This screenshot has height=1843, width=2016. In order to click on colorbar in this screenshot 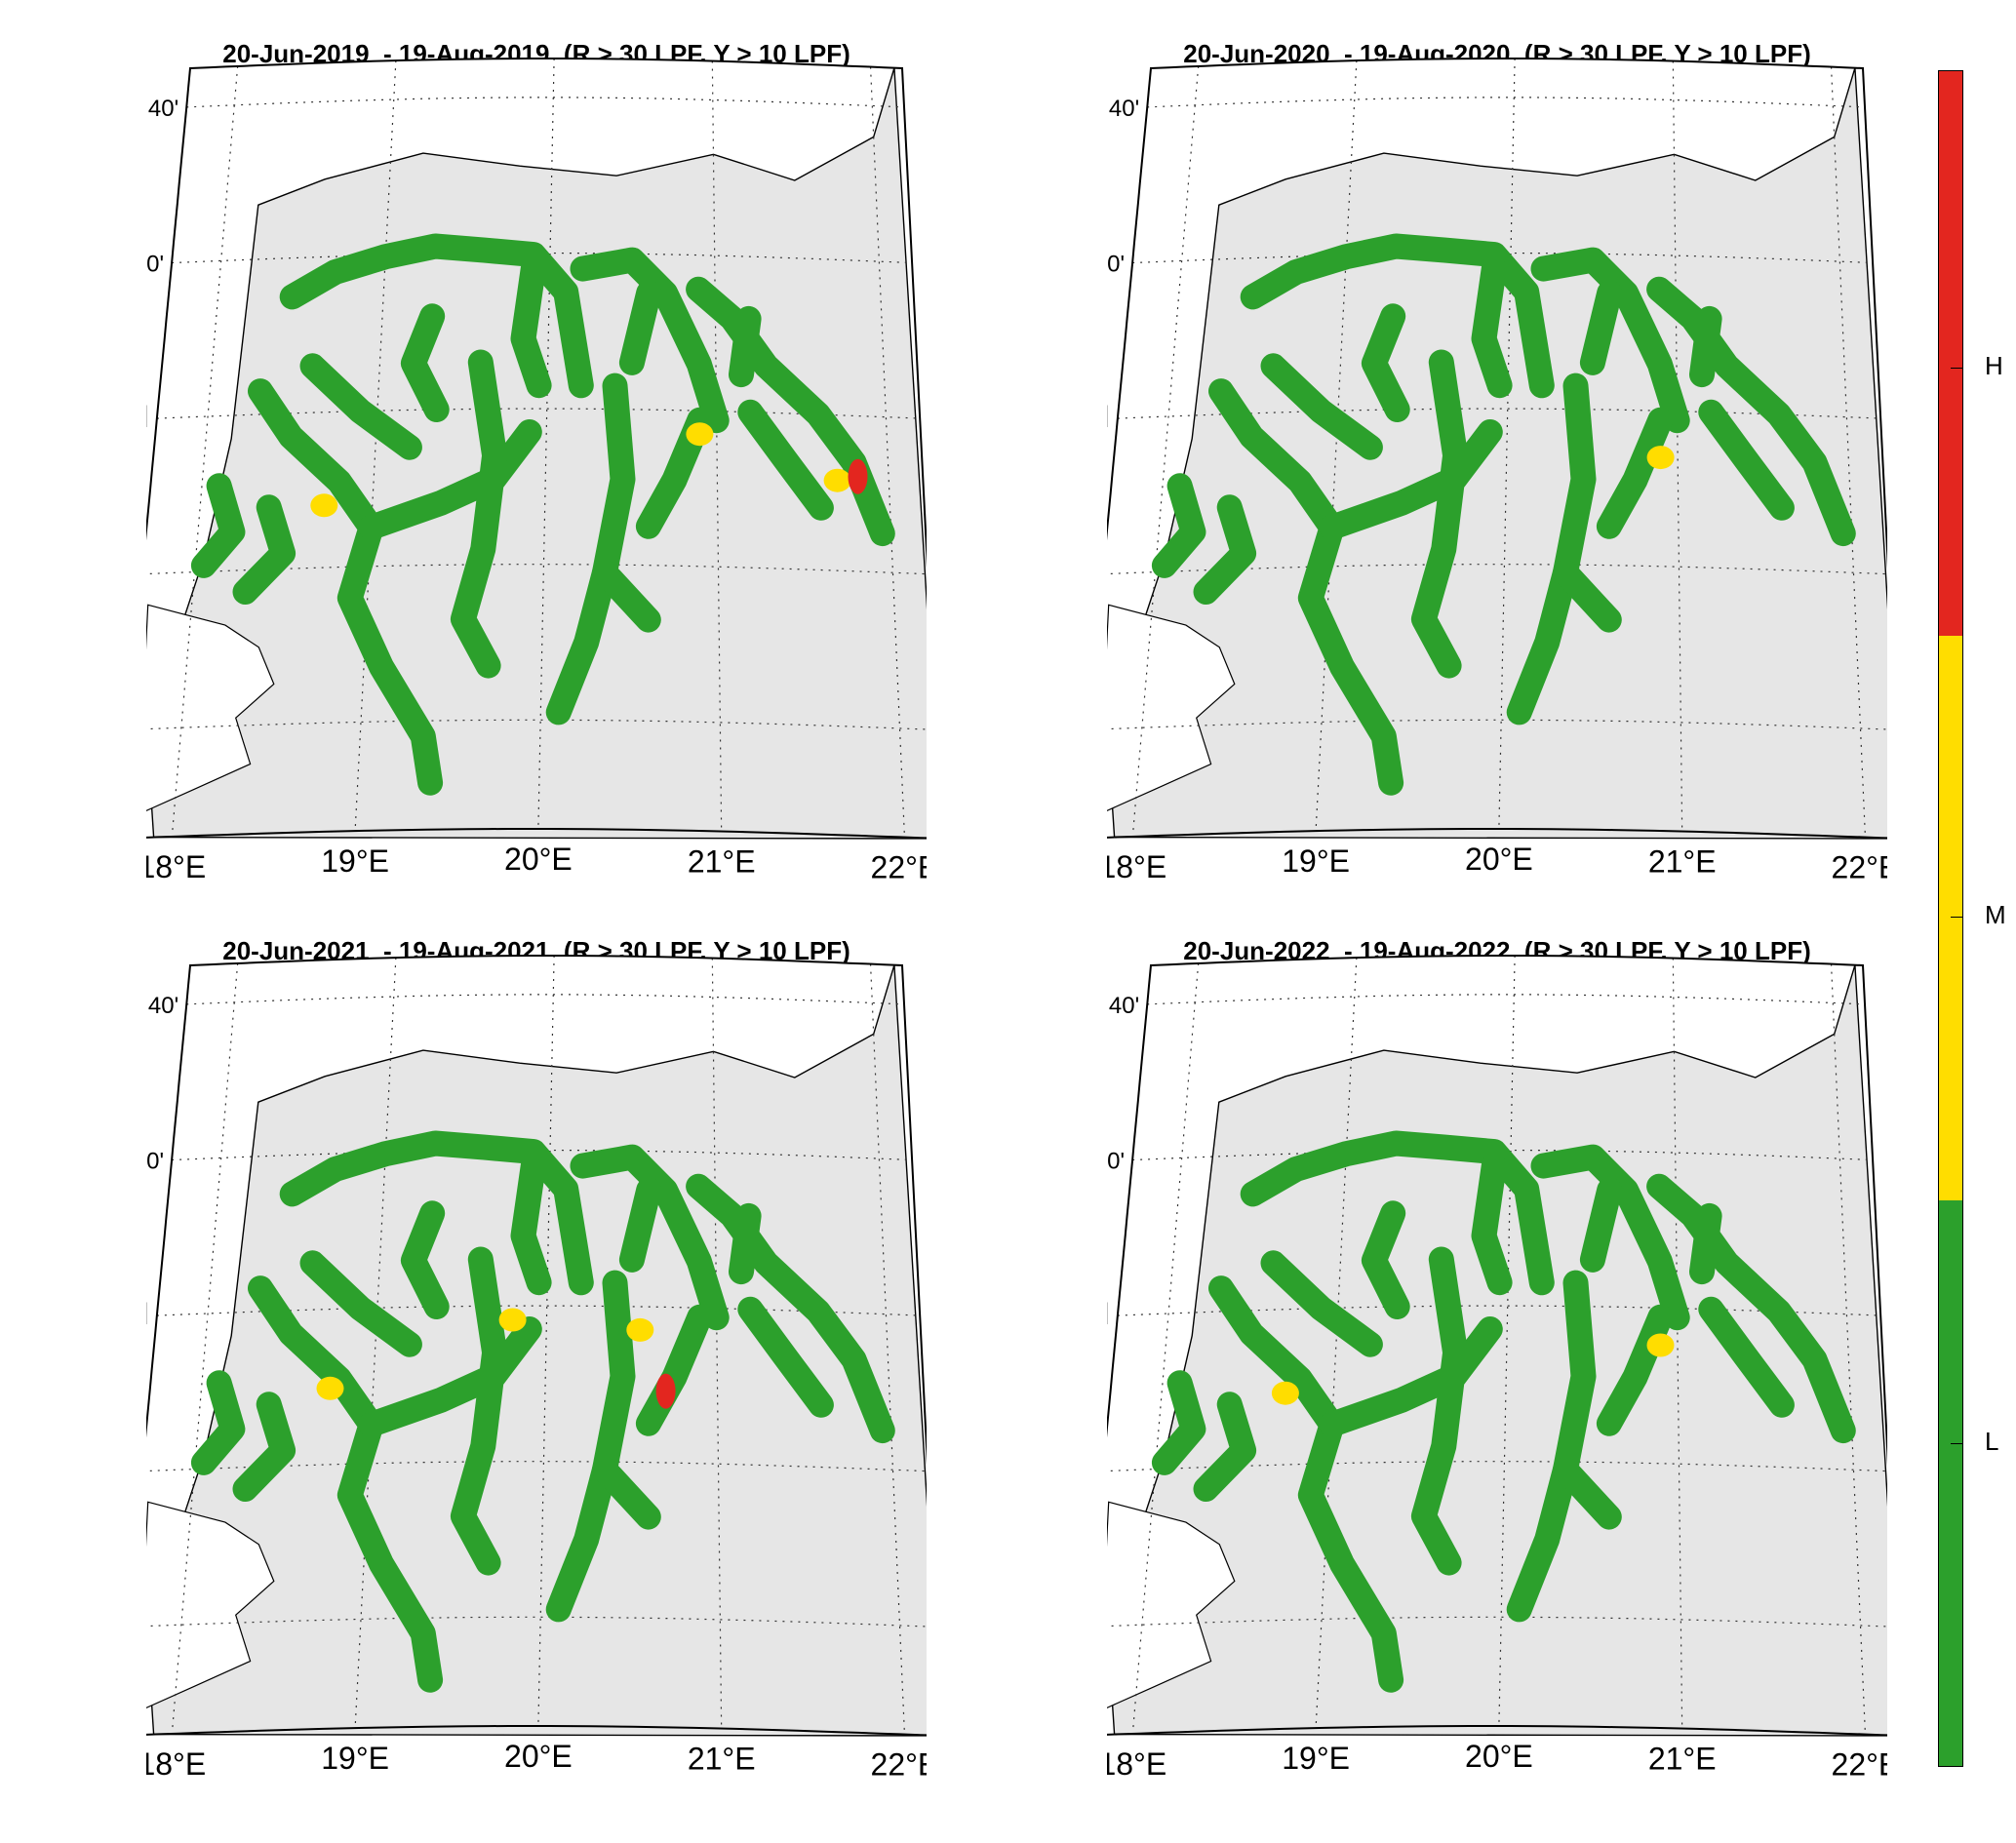, I will do `click(1950, 918)`.